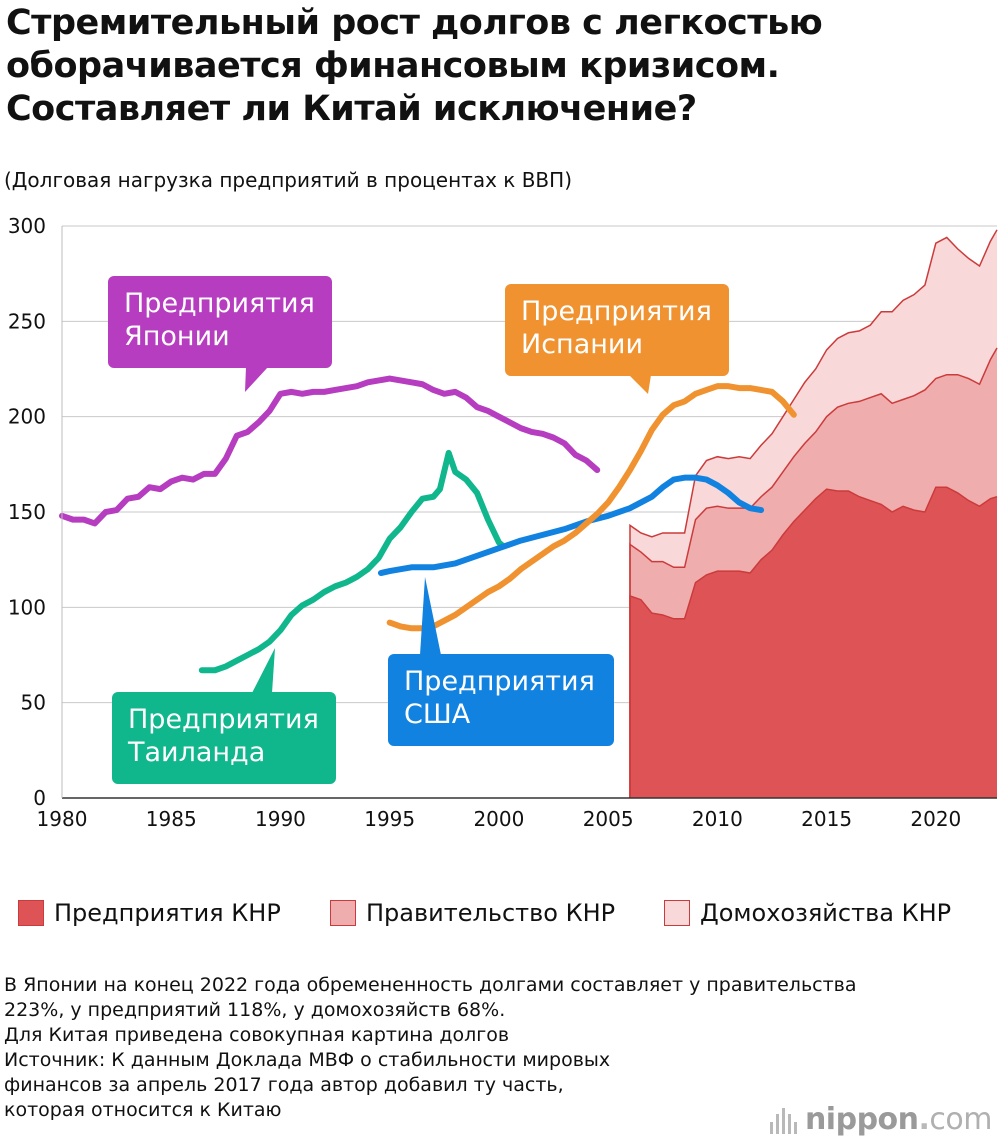 This screenshot has height=1148, width=1000. What do you see at coordinates (783, 1120) in the screenshot?
I see `logo-bars-icon` at bounding box center [783, 1120].